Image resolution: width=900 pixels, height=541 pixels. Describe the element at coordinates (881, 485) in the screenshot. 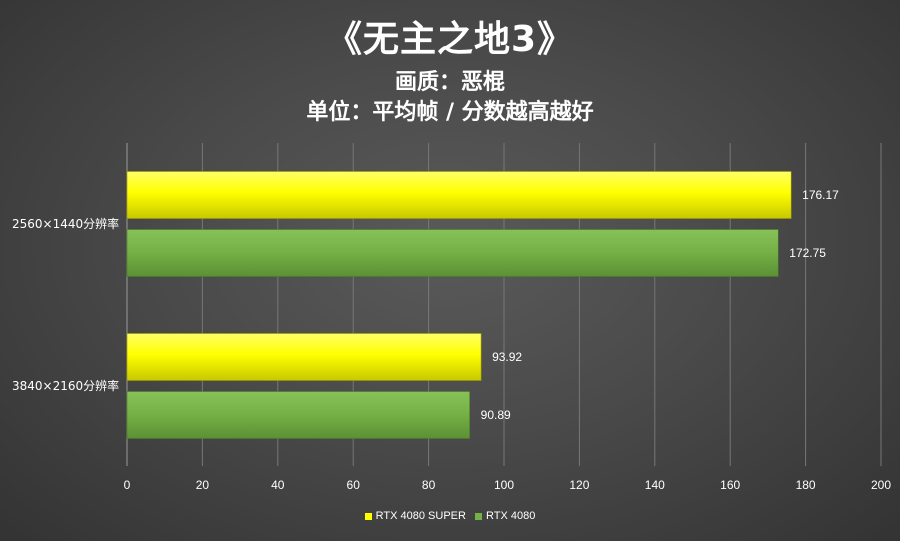

I see `x-tick-label-200: 200` at that location.